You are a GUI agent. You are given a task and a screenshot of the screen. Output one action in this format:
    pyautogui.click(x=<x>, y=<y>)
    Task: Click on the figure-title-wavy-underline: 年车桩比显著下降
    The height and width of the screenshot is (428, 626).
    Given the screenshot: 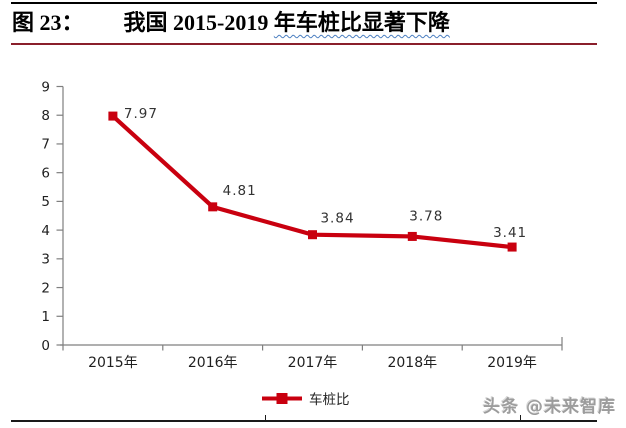 What is the action you would take?
    pyautogui.click(x=361, y=22)
    